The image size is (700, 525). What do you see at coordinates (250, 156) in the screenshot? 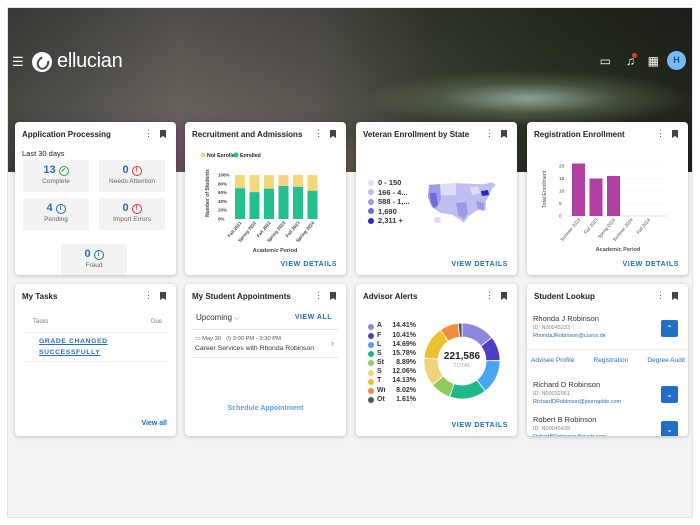
I see `legend-enrolled: Enrolled` at bounding box center [250, 156].